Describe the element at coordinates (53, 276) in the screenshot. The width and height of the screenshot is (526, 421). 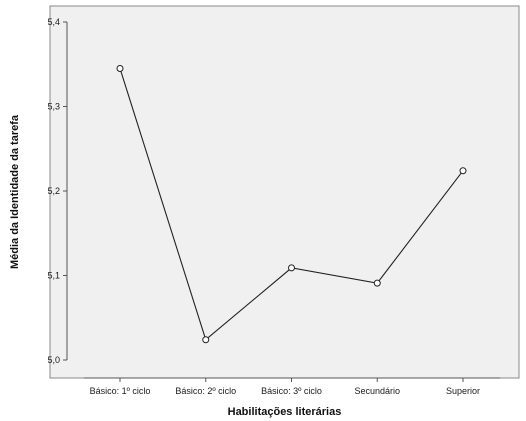
I see `y-tick-label: 5,1` at that location.